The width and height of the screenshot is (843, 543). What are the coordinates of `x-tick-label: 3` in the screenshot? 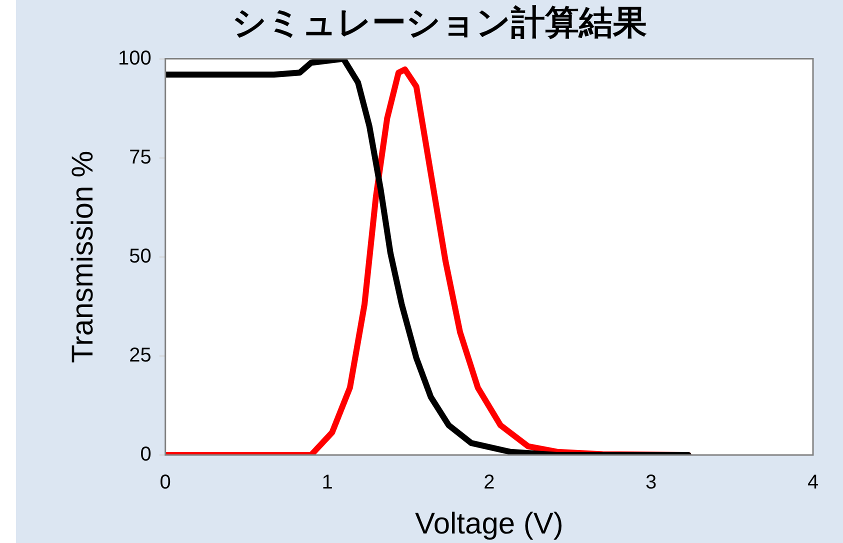 It's located at (651, 483).